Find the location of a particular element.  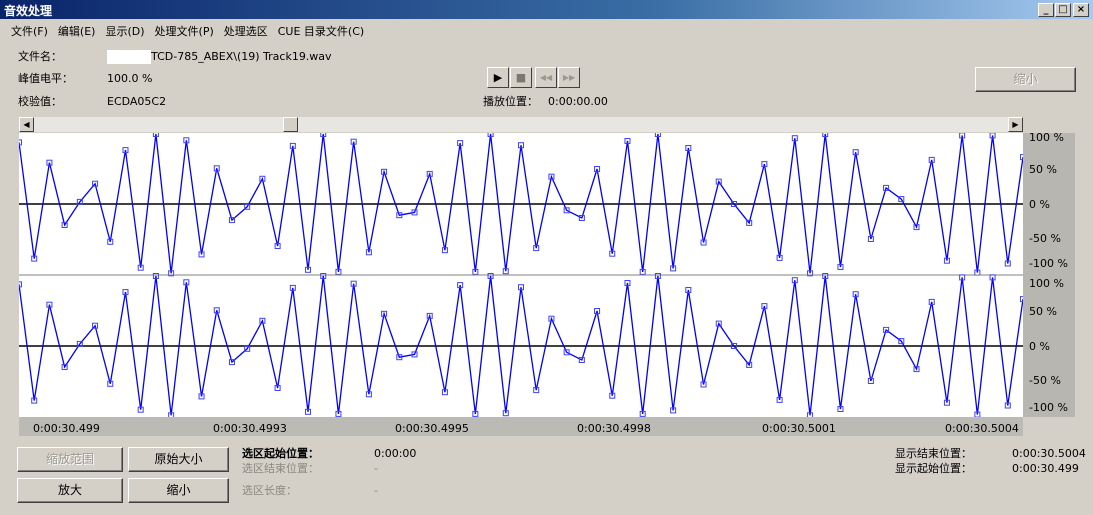

scroll-left-arrow-icon: ◀ is located at coordinates (26, 124).